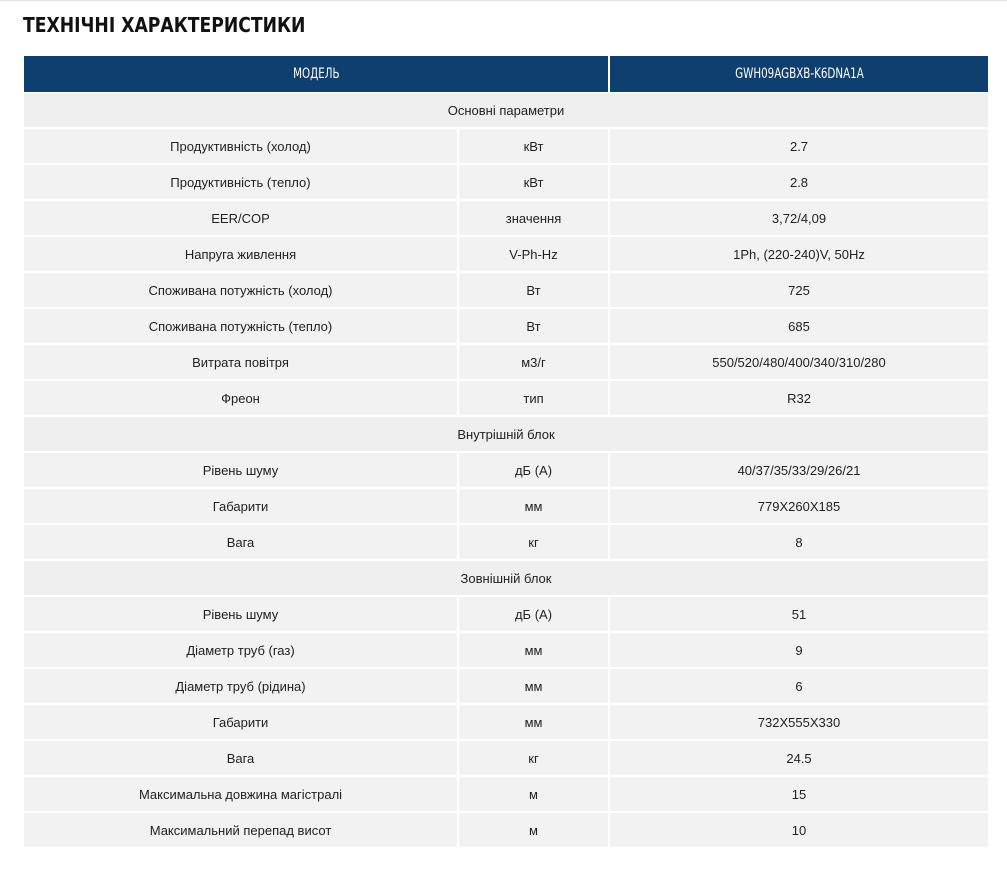 The image size is (1007, 874). I want to click on unit-cell: тип, so click(535, 399).